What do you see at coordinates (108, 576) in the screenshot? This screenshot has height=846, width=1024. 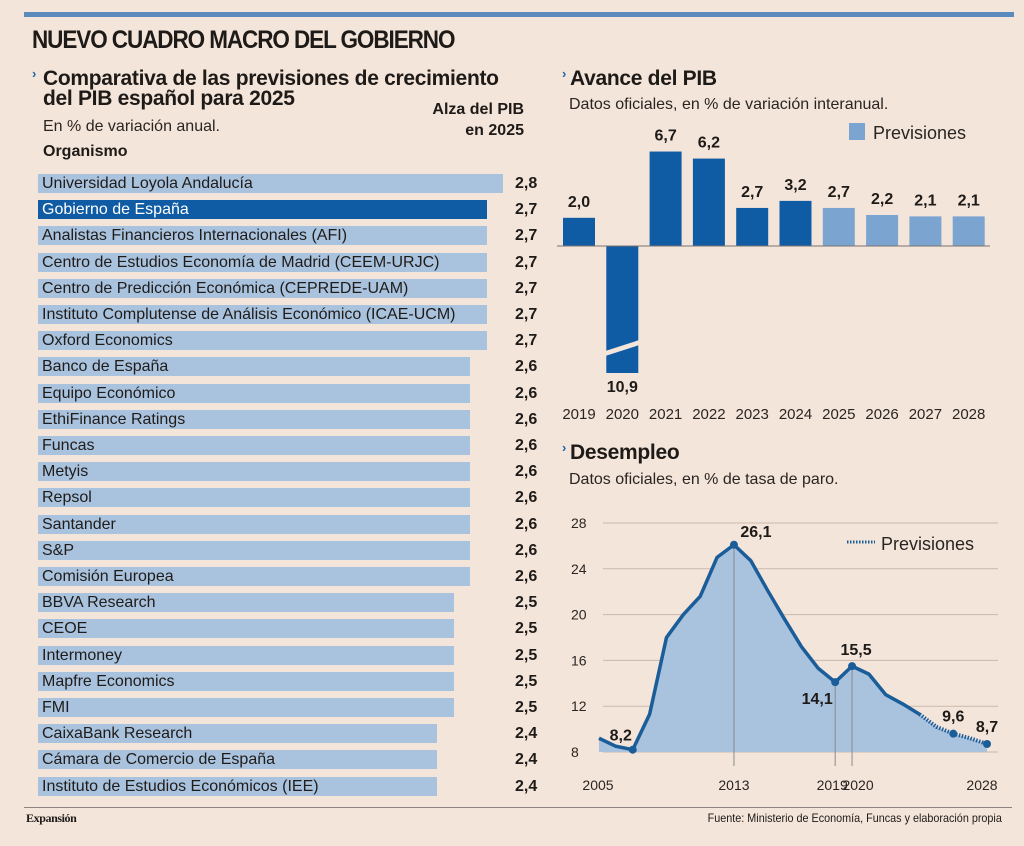 I see `organism-name: Comisión Europea` at bounding box center [108, 576].